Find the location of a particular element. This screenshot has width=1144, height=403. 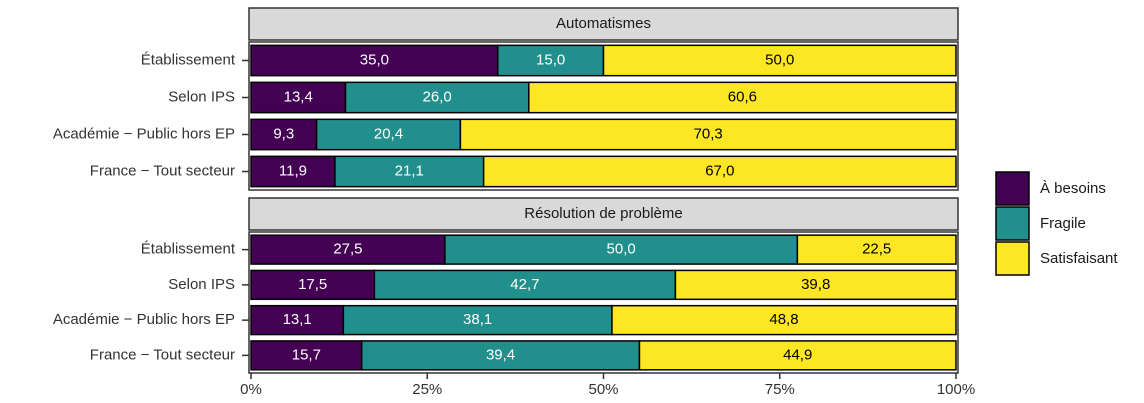

value-label: 9,3 is located at coordinates (283, 133).